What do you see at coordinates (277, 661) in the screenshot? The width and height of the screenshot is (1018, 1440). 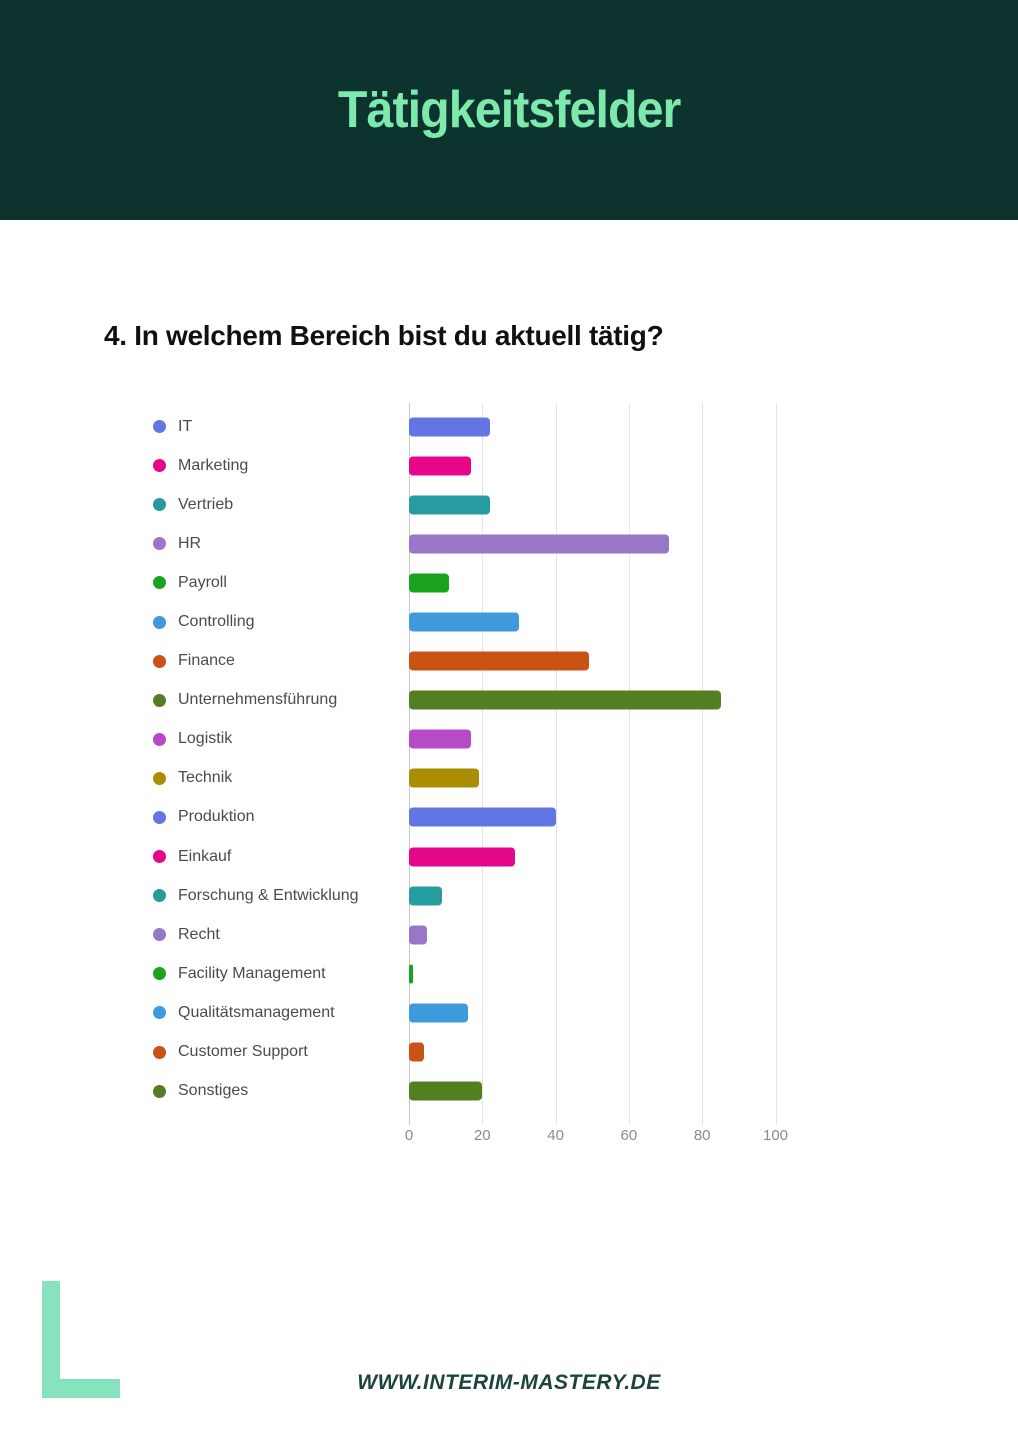 I see `legend-item: Finance` at bounding box center [277, 661].